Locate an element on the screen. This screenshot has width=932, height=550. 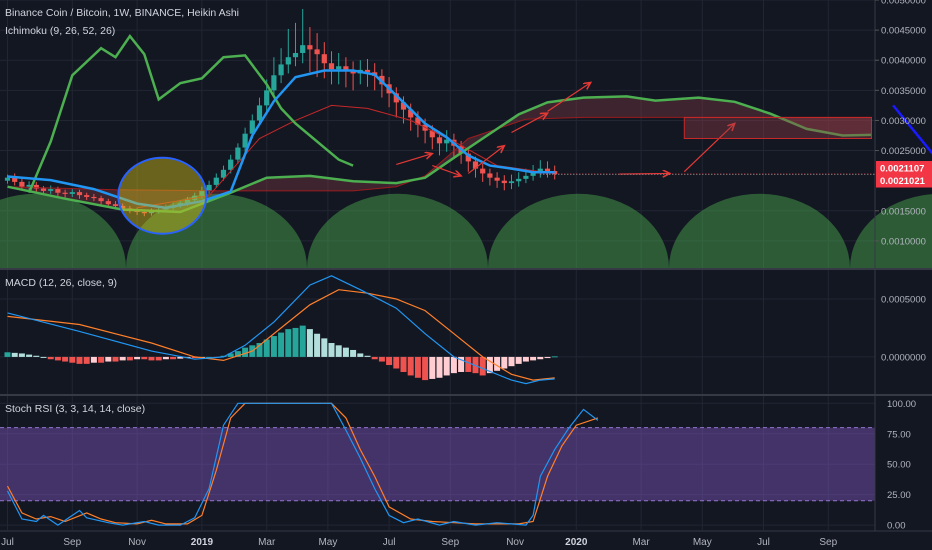
y-tick-label: 0.0035000 is located at coordinates (903, 91).